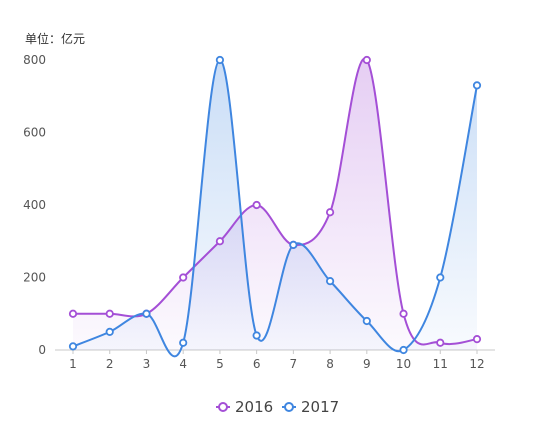 The width and height of the screenshot is (550, 424). I want to click on y-tick-label: 400, so click(34, 205).